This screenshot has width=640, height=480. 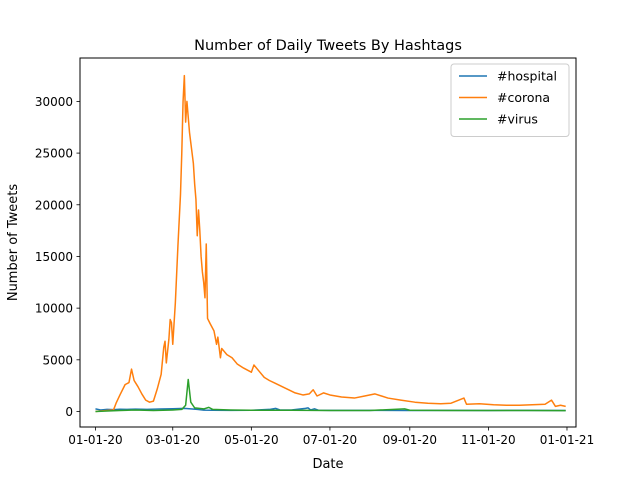 What do you see at coordinates (567, 440) in the screenshot?
I see `x-tick-label: 01-01-21` at bounding box center [567, 440].